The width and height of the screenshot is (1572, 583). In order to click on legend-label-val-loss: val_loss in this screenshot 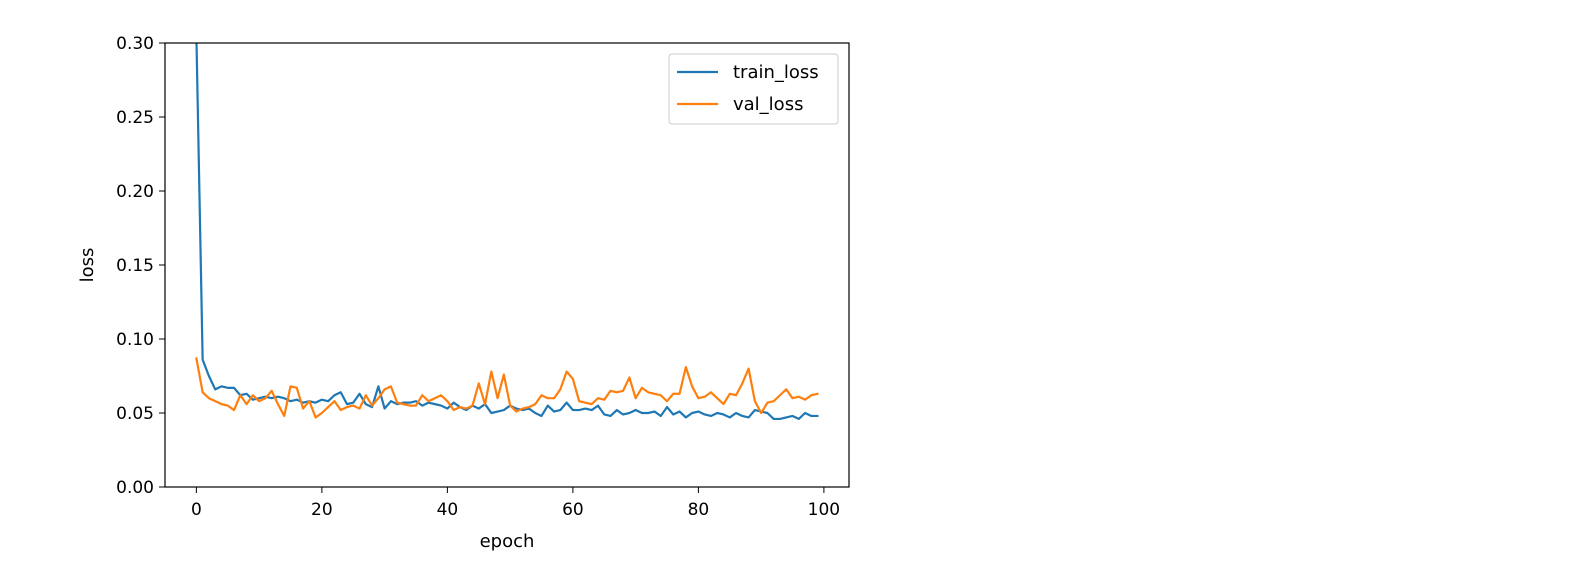, I will do `click(768, 104)`.